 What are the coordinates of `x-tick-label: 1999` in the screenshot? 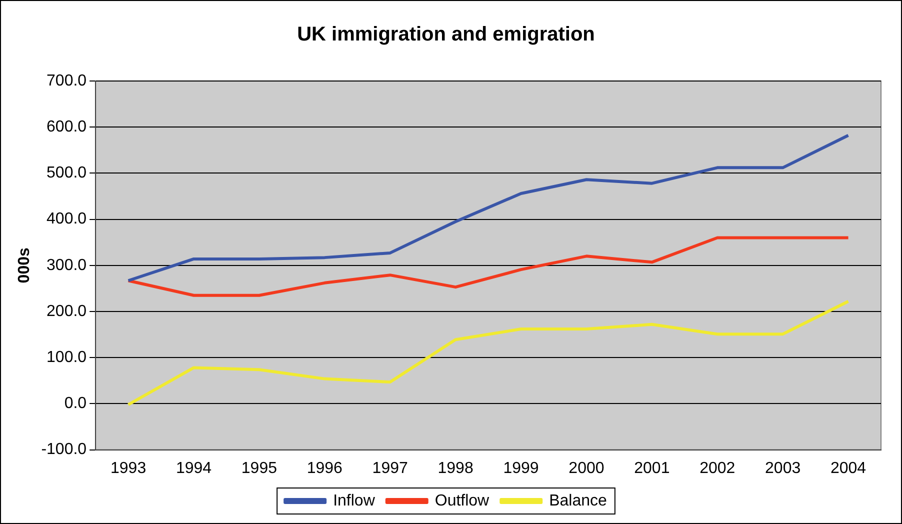 It's located at (521, 468).